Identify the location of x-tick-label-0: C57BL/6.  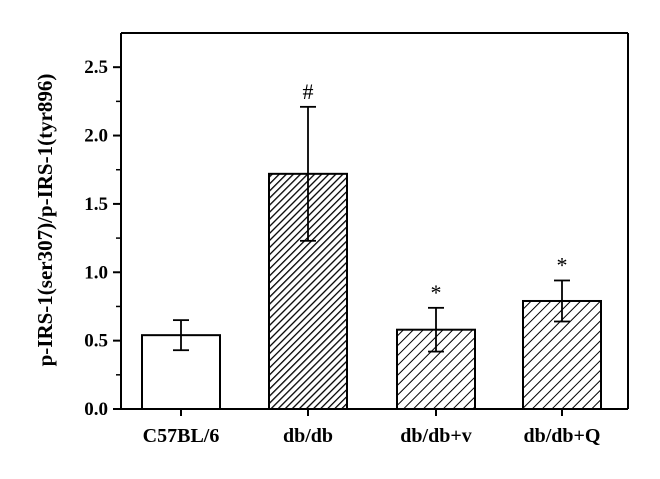
(181, 436).